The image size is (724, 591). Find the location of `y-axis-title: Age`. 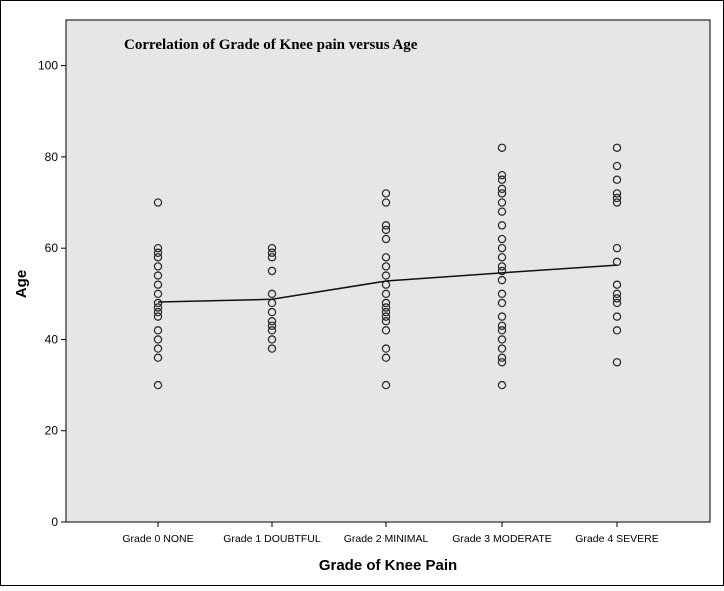

y-axis-title: Age is located at coordinates (21, 284).